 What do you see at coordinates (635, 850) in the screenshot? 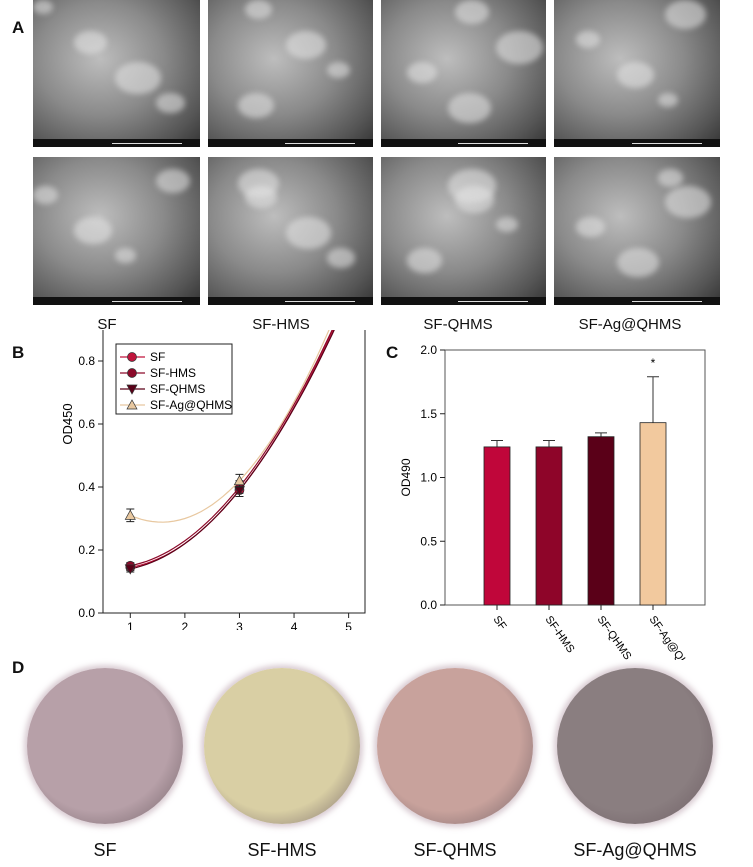
I see `dish-group-label: SF-Ag@QHMS` at bounding box center [635, 850].